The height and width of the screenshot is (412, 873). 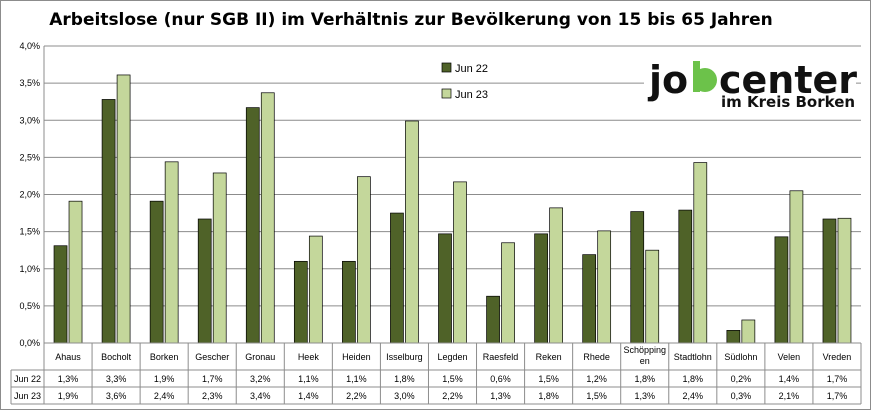 I want to click on category-label: en, so click(x=645, y=361).